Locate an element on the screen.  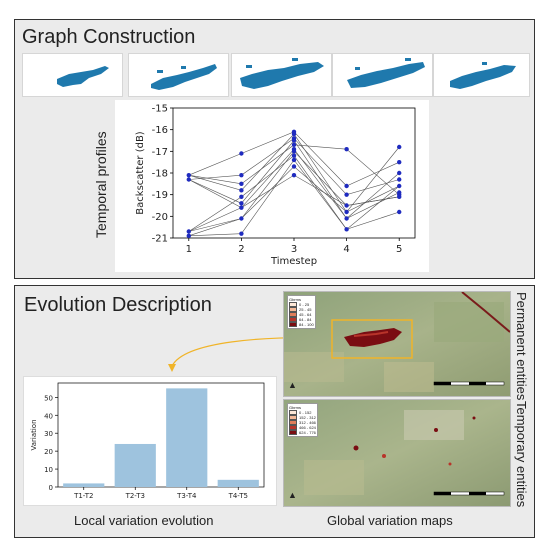
permanent-legend-title: Gbrms is located at coordinates (295, 299).